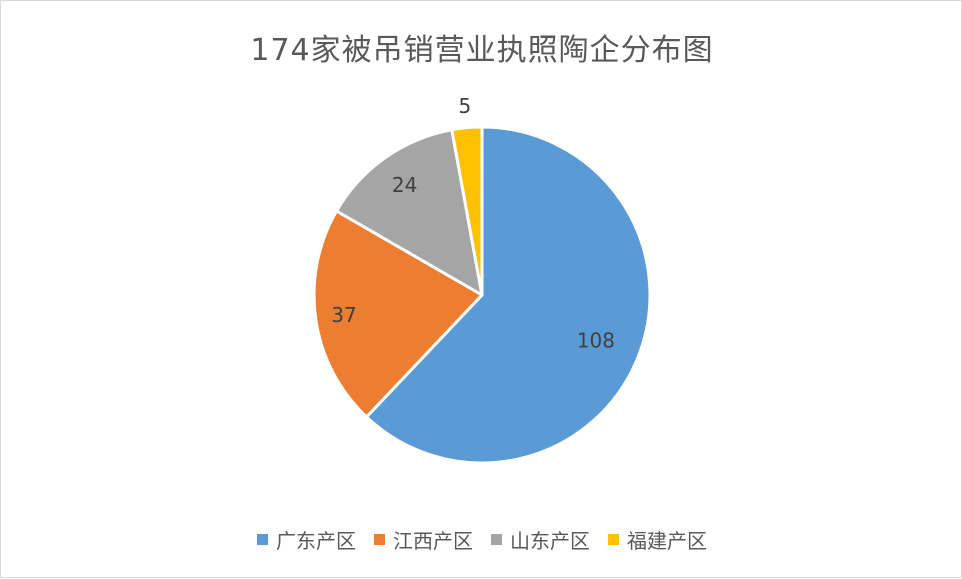 This screenshot has height=579, width=962. Describe the element at coordinates (481, 539) in the screenshot. I see `legend: 广东产区 江西产区 山东产区 福建产区` at that location.